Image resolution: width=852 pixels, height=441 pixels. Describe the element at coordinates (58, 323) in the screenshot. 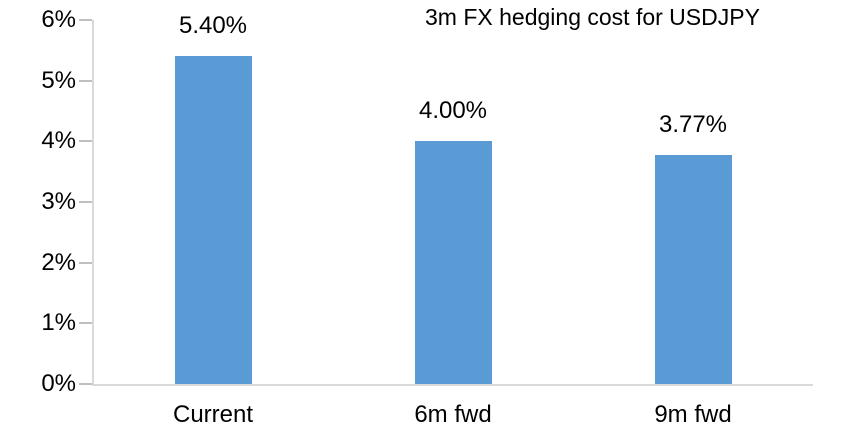

I see `y-axis-tick-label: 1%` at that location.